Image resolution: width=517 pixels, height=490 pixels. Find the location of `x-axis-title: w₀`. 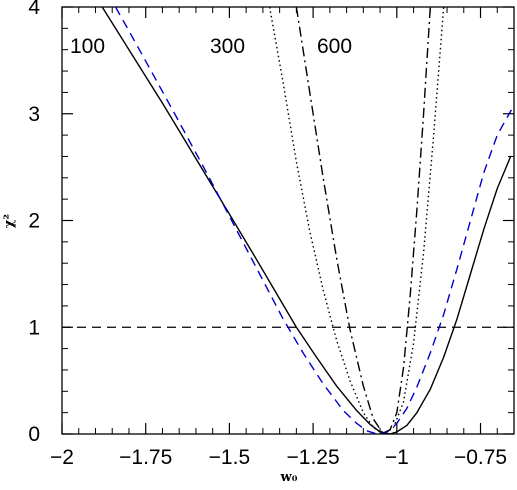

x-axis-title: w₀ is located at coordinates (289, 477).